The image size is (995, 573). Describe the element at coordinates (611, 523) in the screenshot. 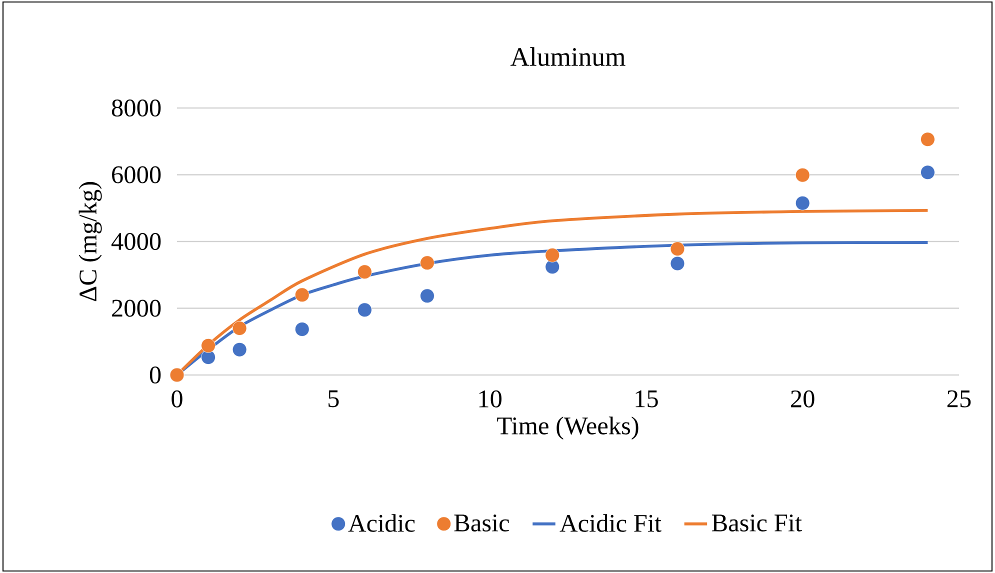

I see `legend-label: Acidic Fit` at that location.